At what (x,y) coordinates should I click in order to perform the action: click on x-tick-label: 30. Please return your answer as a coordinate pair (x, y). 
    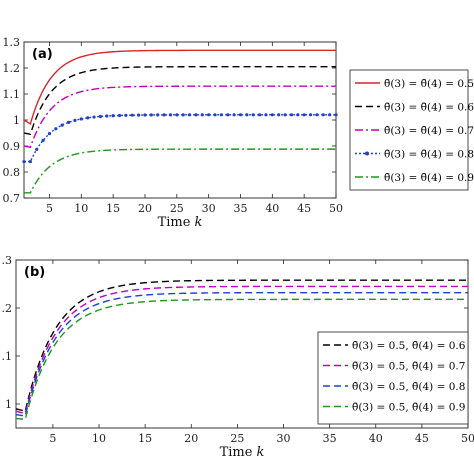
    Looking at the image, I should click on (284, 438).